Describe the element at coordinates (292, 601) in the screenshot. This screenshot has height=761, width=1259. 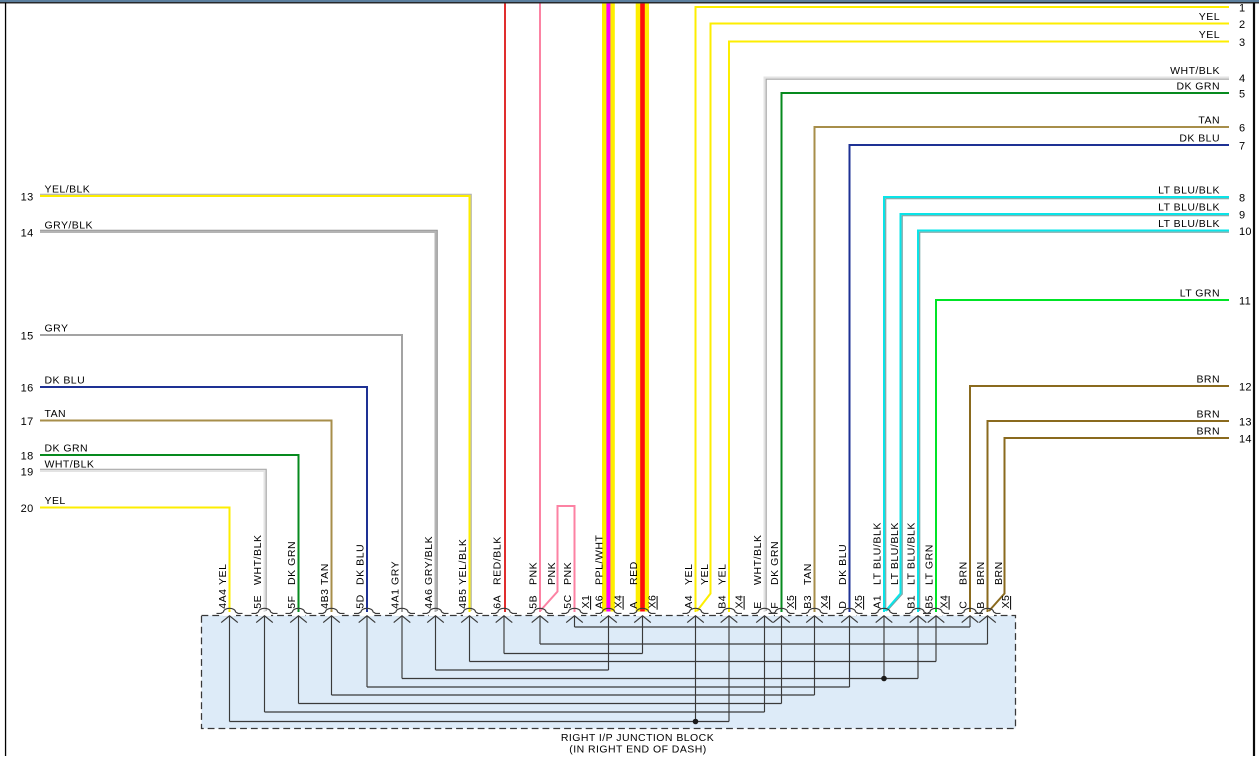
I see `svg-text: 5F` at that location.